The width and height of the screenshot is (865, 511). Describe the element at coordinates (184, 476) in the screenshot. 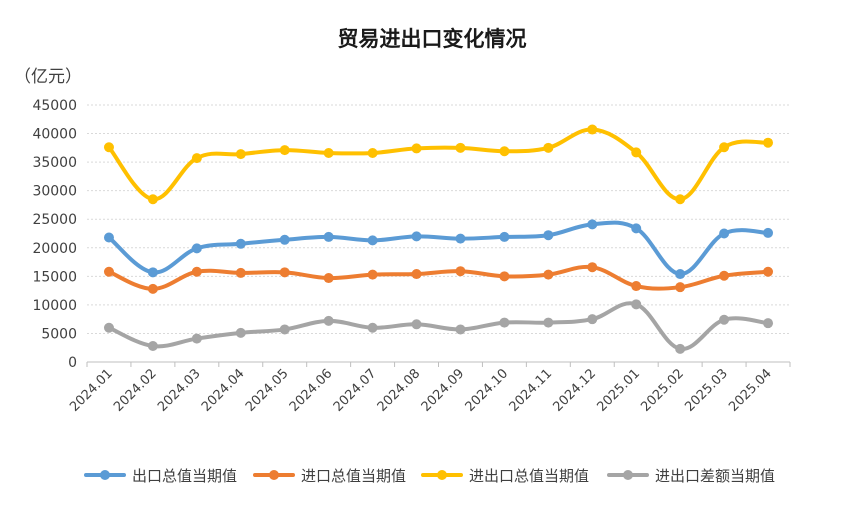

I see `legend-label: 出口总值当期值` at that location.